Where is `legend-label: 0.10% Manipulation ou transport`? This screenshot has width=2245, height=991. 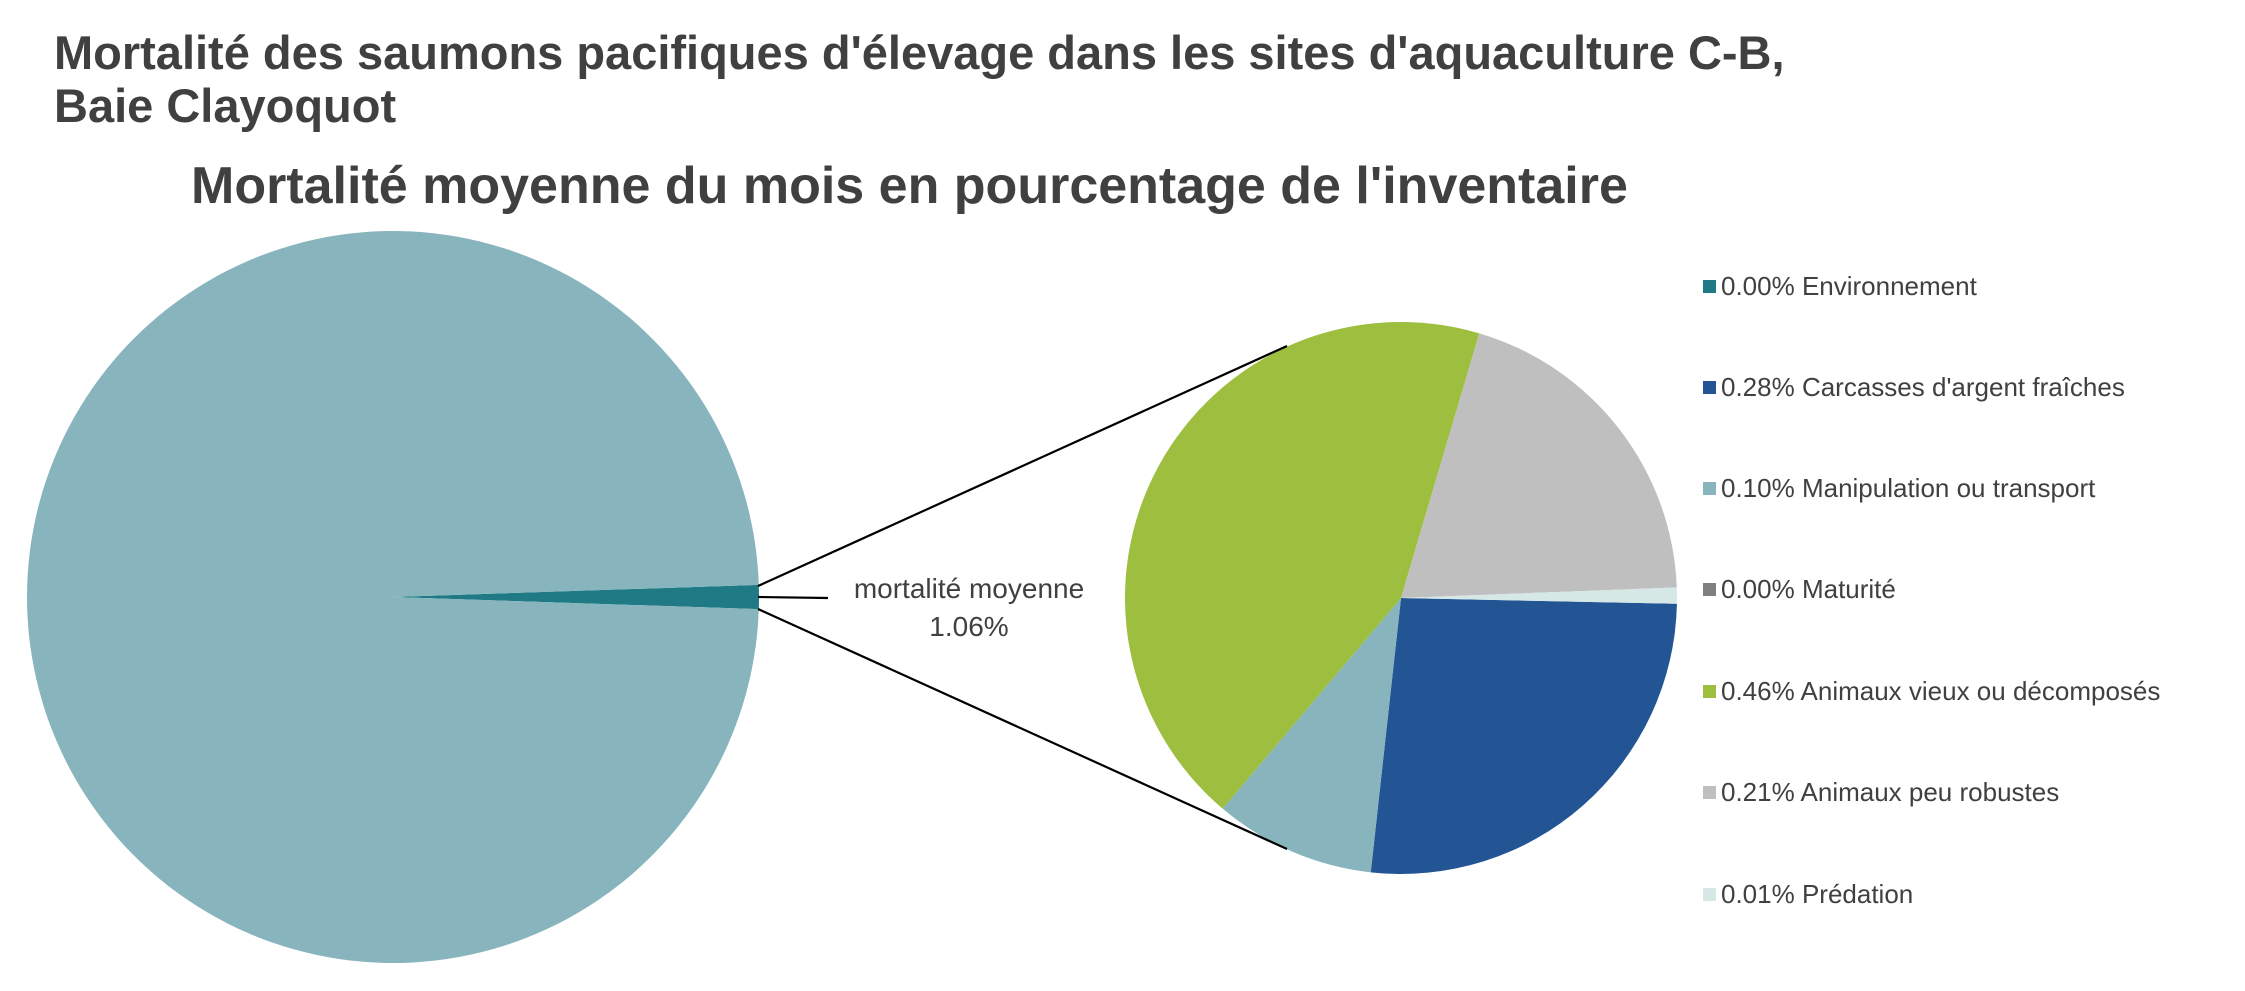
legend-label: 0.10% Manipulation ou transport is located at coordinates (1908, 487).